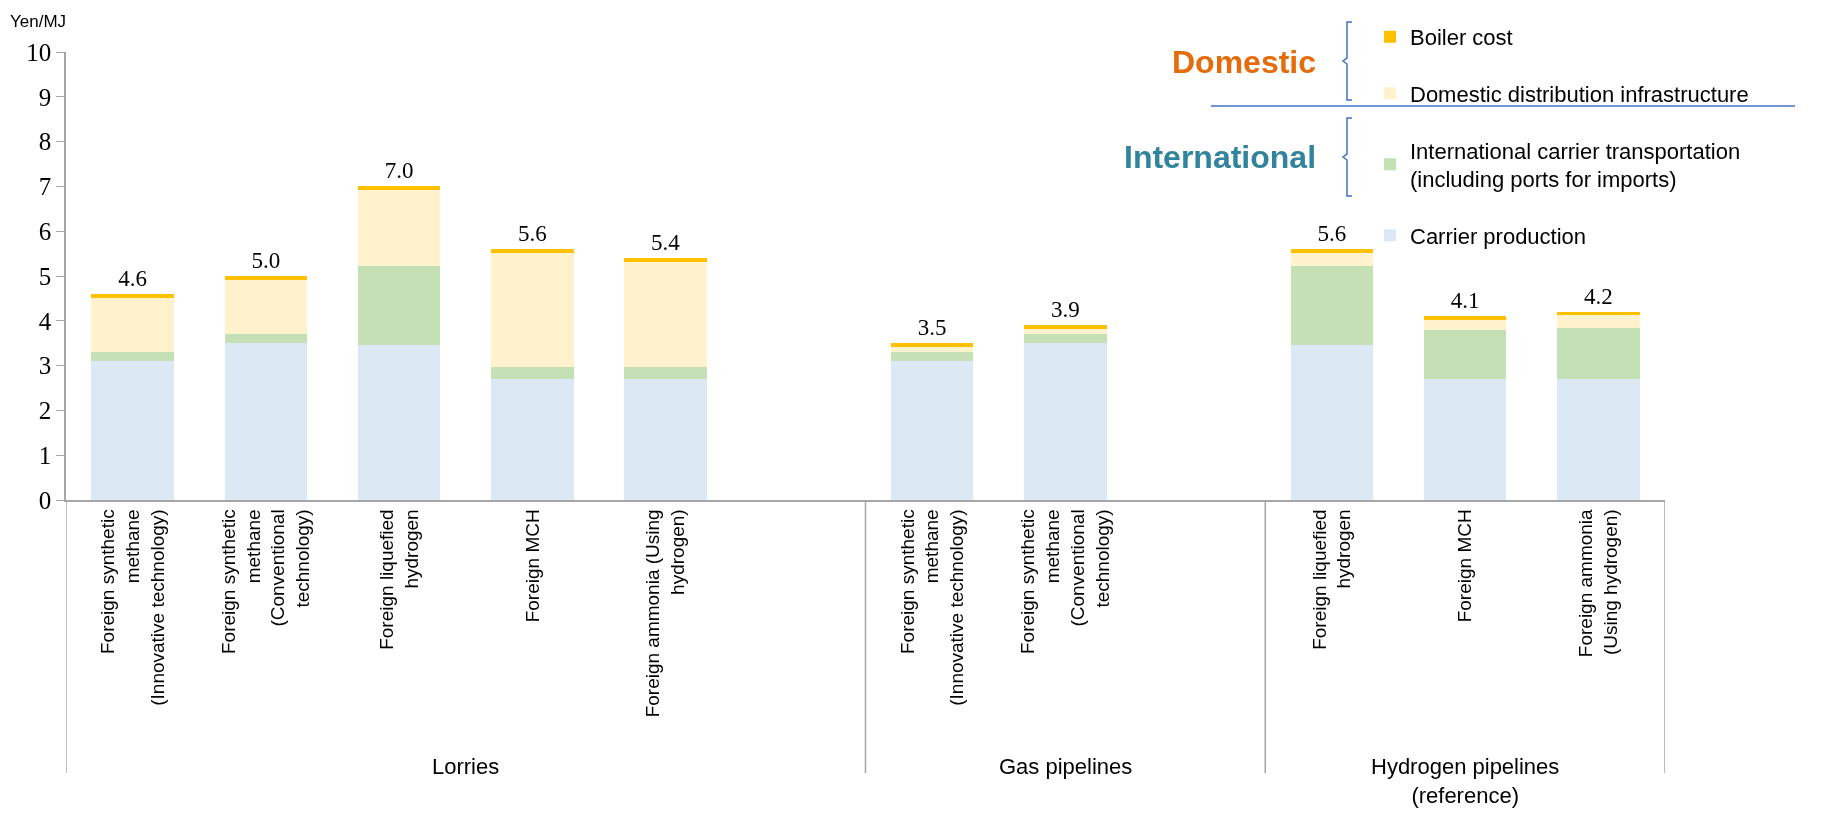 The image size is (1837, 813). Describe the element at coordinates (45, 231) in the screenshot. I see `y-tick-label: 6` at that location.